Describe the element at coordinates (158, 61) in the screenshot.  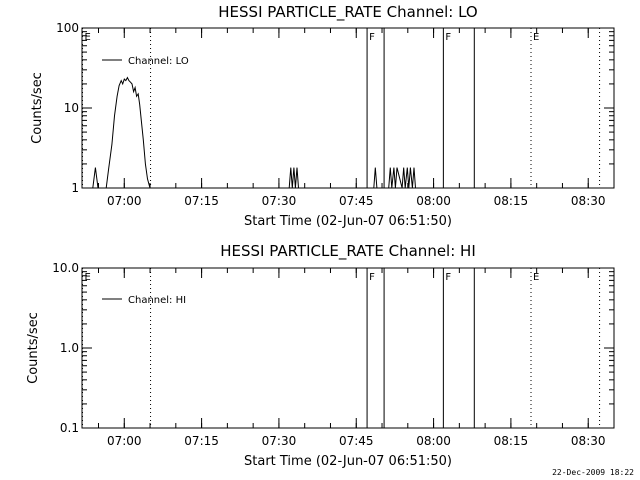
I see `legend-label: Channel: LO` at that location.